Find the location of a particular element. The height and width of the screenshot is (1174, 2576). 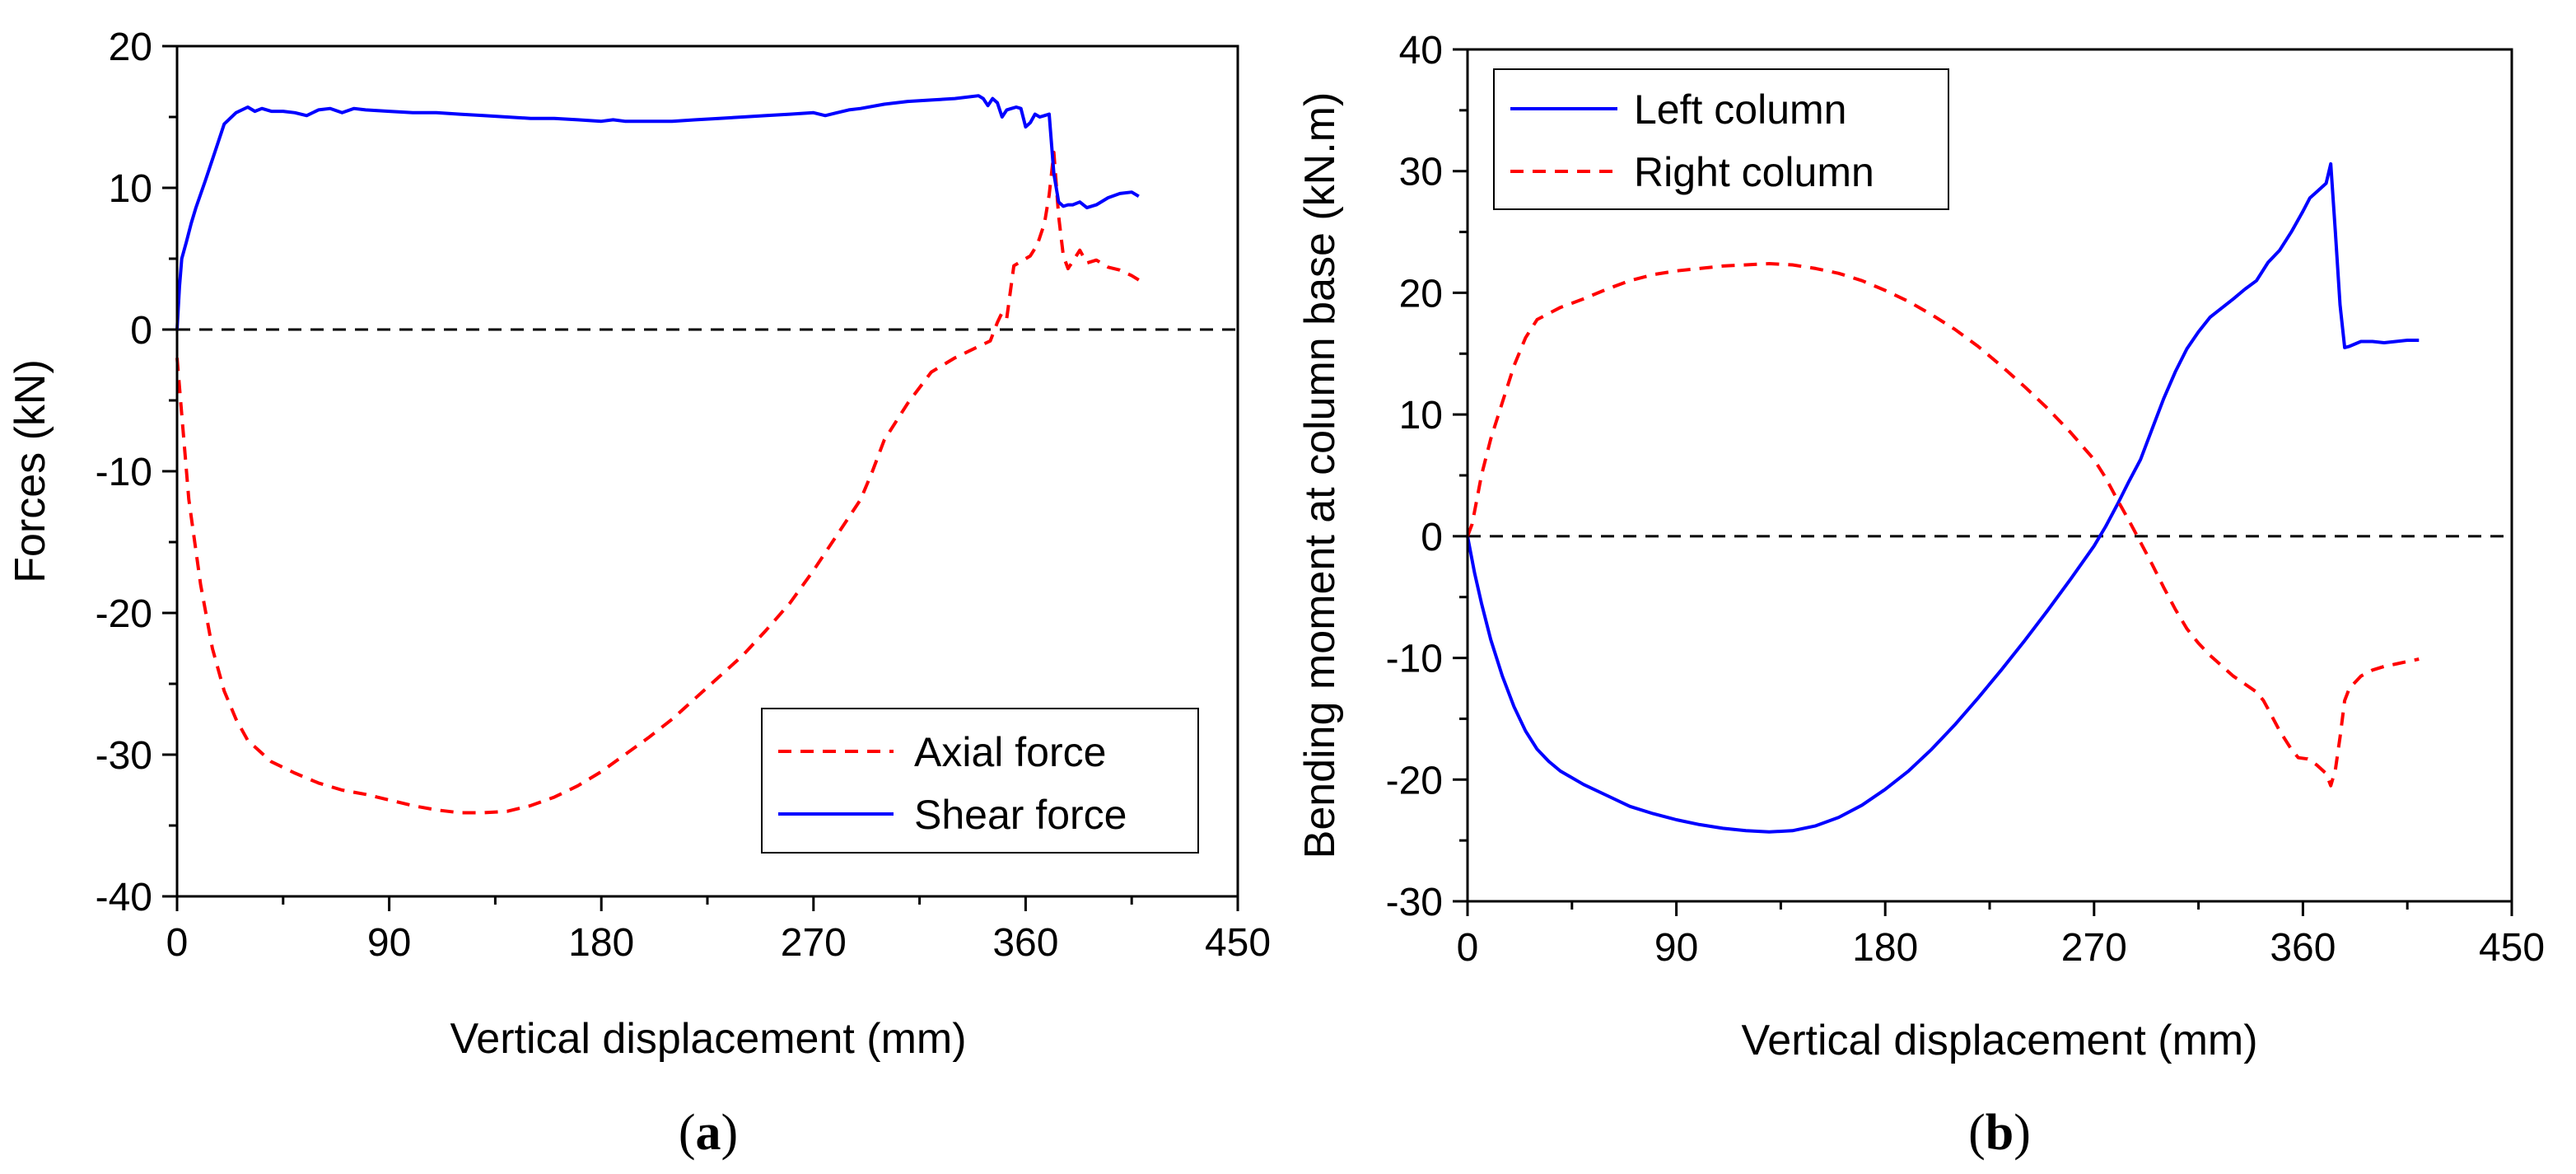

panel-b-y-tick-label: 20 is located at coordinates (1421, 294).